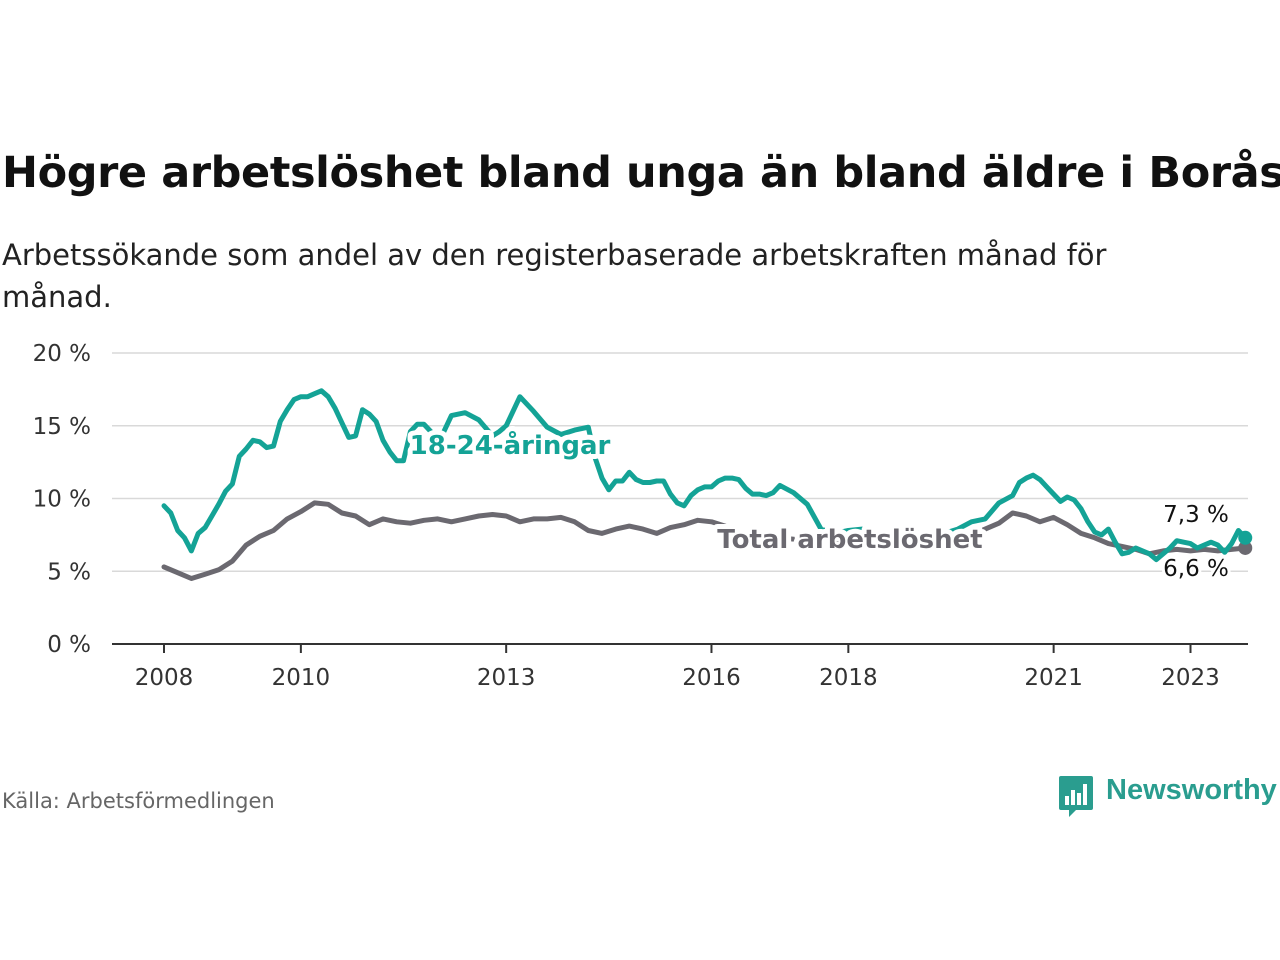  I want to click on end-point-total, so click(1245, 547).